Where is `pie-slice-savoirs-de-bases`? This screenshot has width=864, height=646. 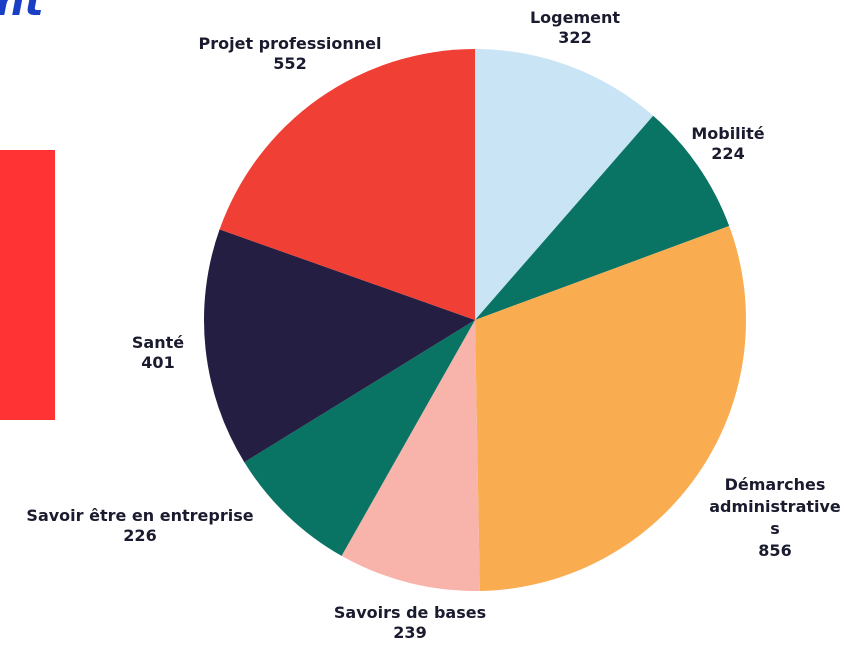
pie-slice-savoirs-de-bases is located at coordinates (410, 456).